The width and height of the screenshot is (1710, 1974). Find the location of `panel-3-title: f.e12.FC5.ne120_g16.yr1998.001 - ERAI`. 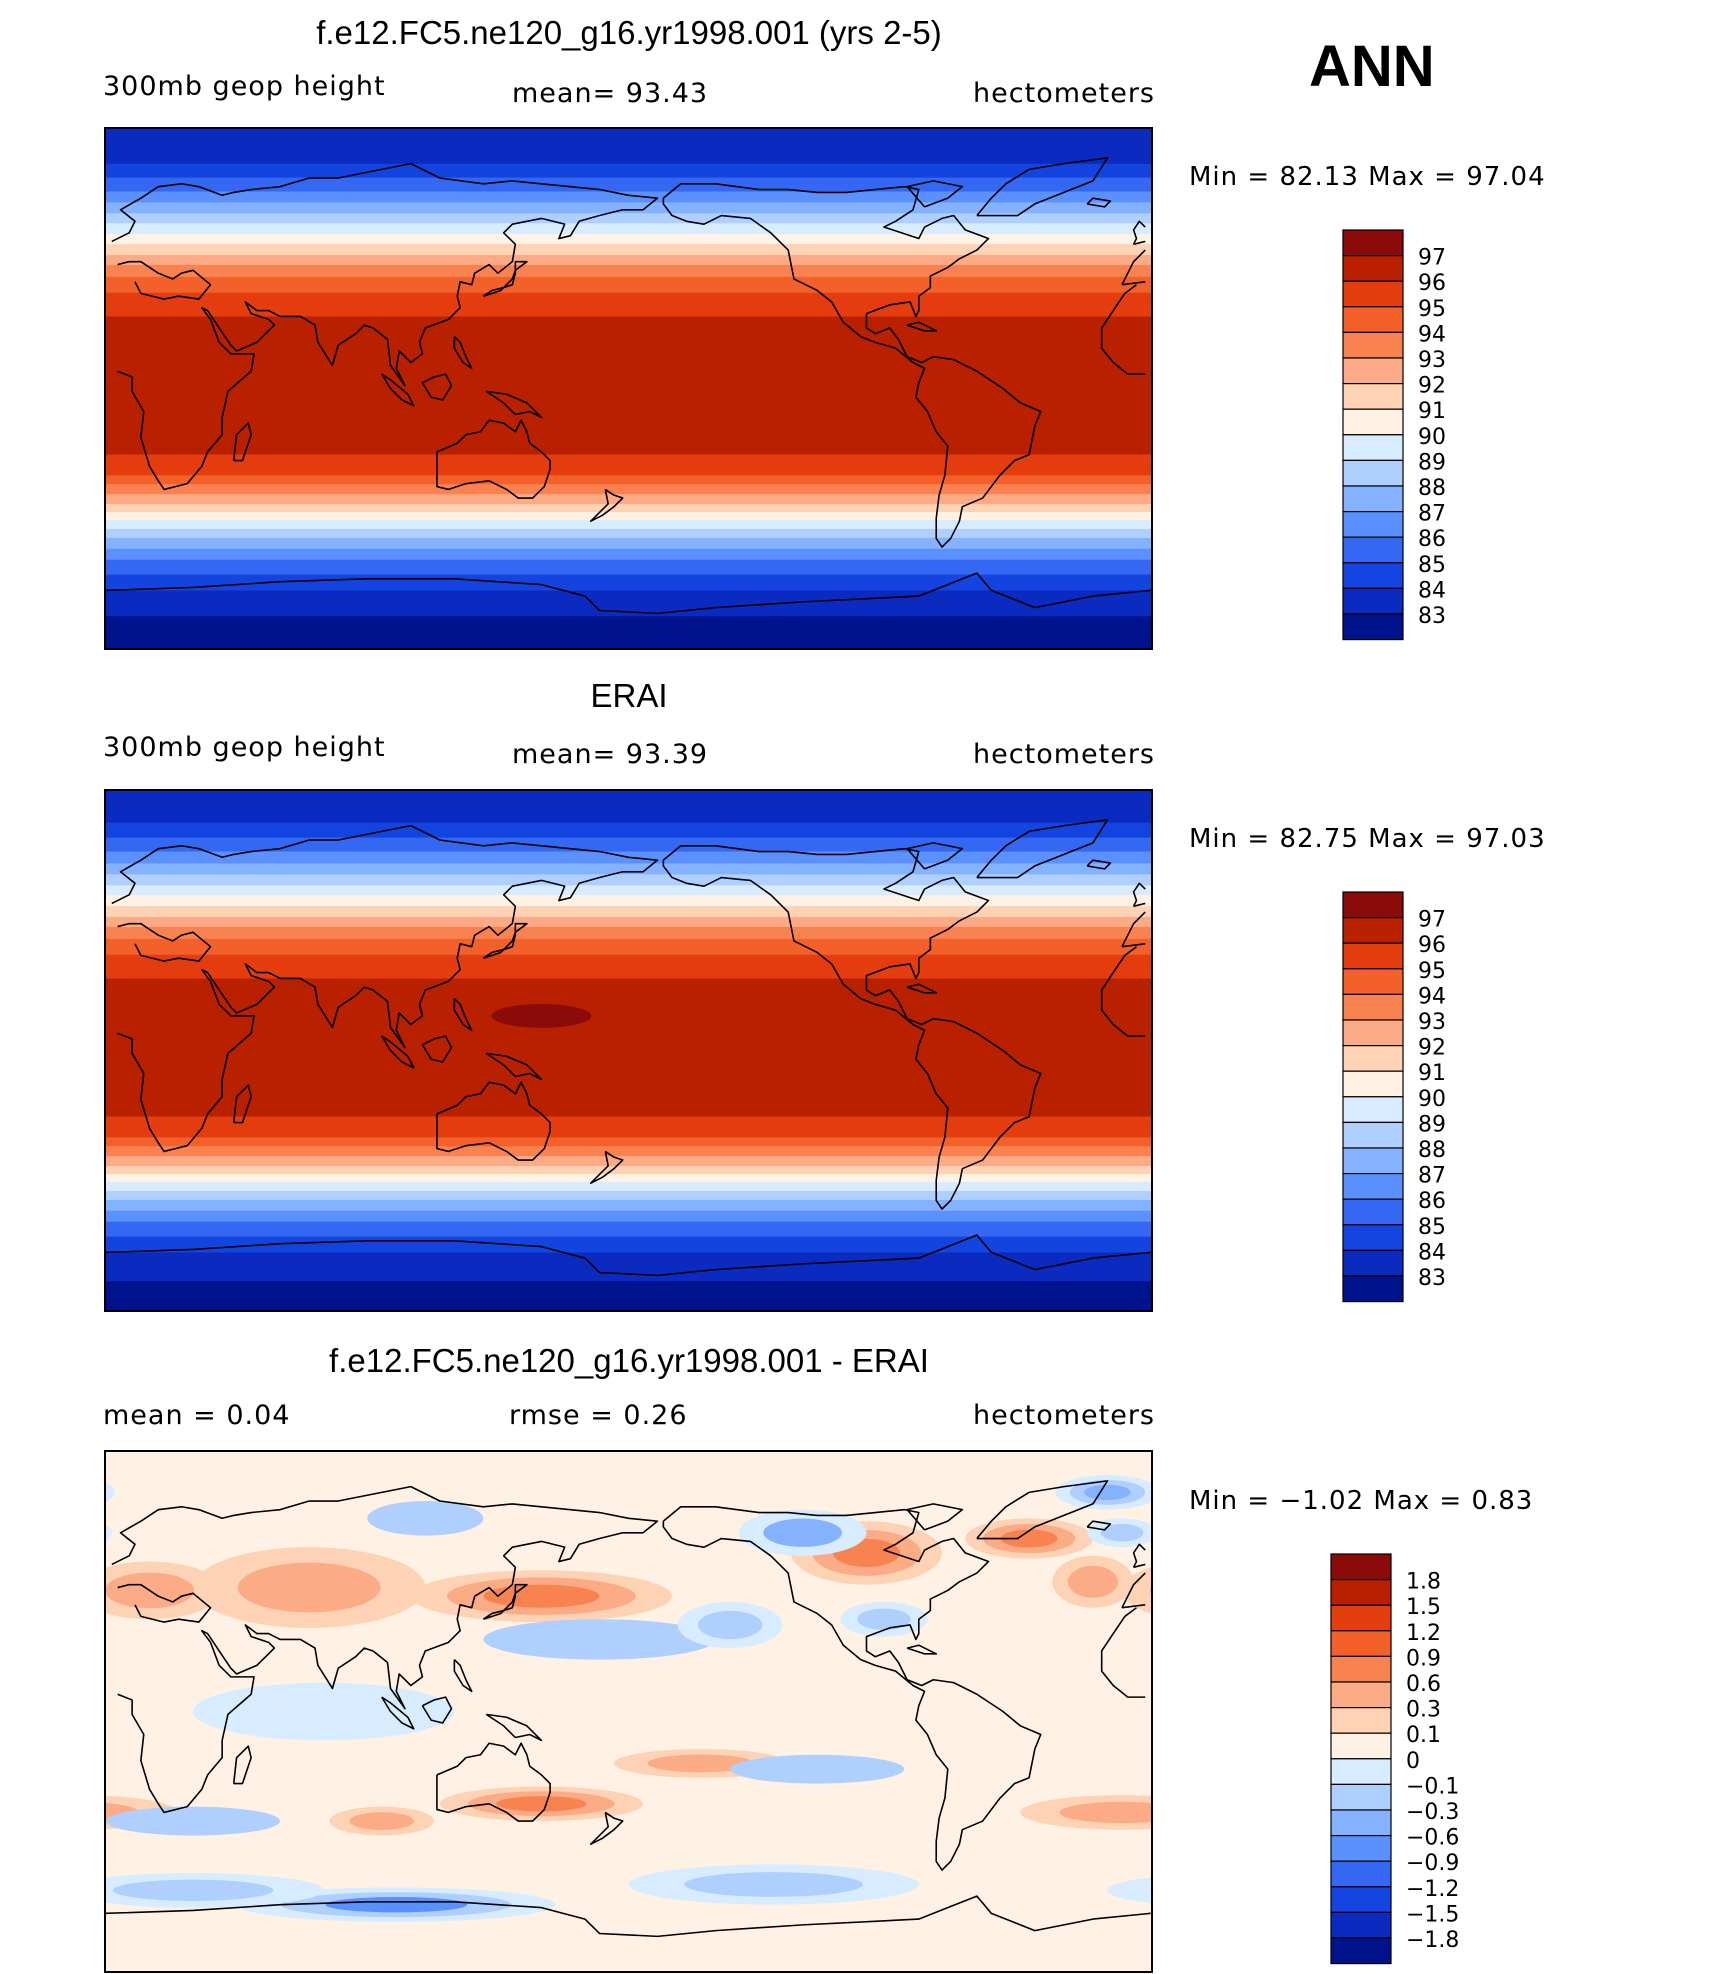

panel-3-title: f.e12.FC5.ne120_g16.yr1998.001 - ERAI is located at coordinates (629, 1360).